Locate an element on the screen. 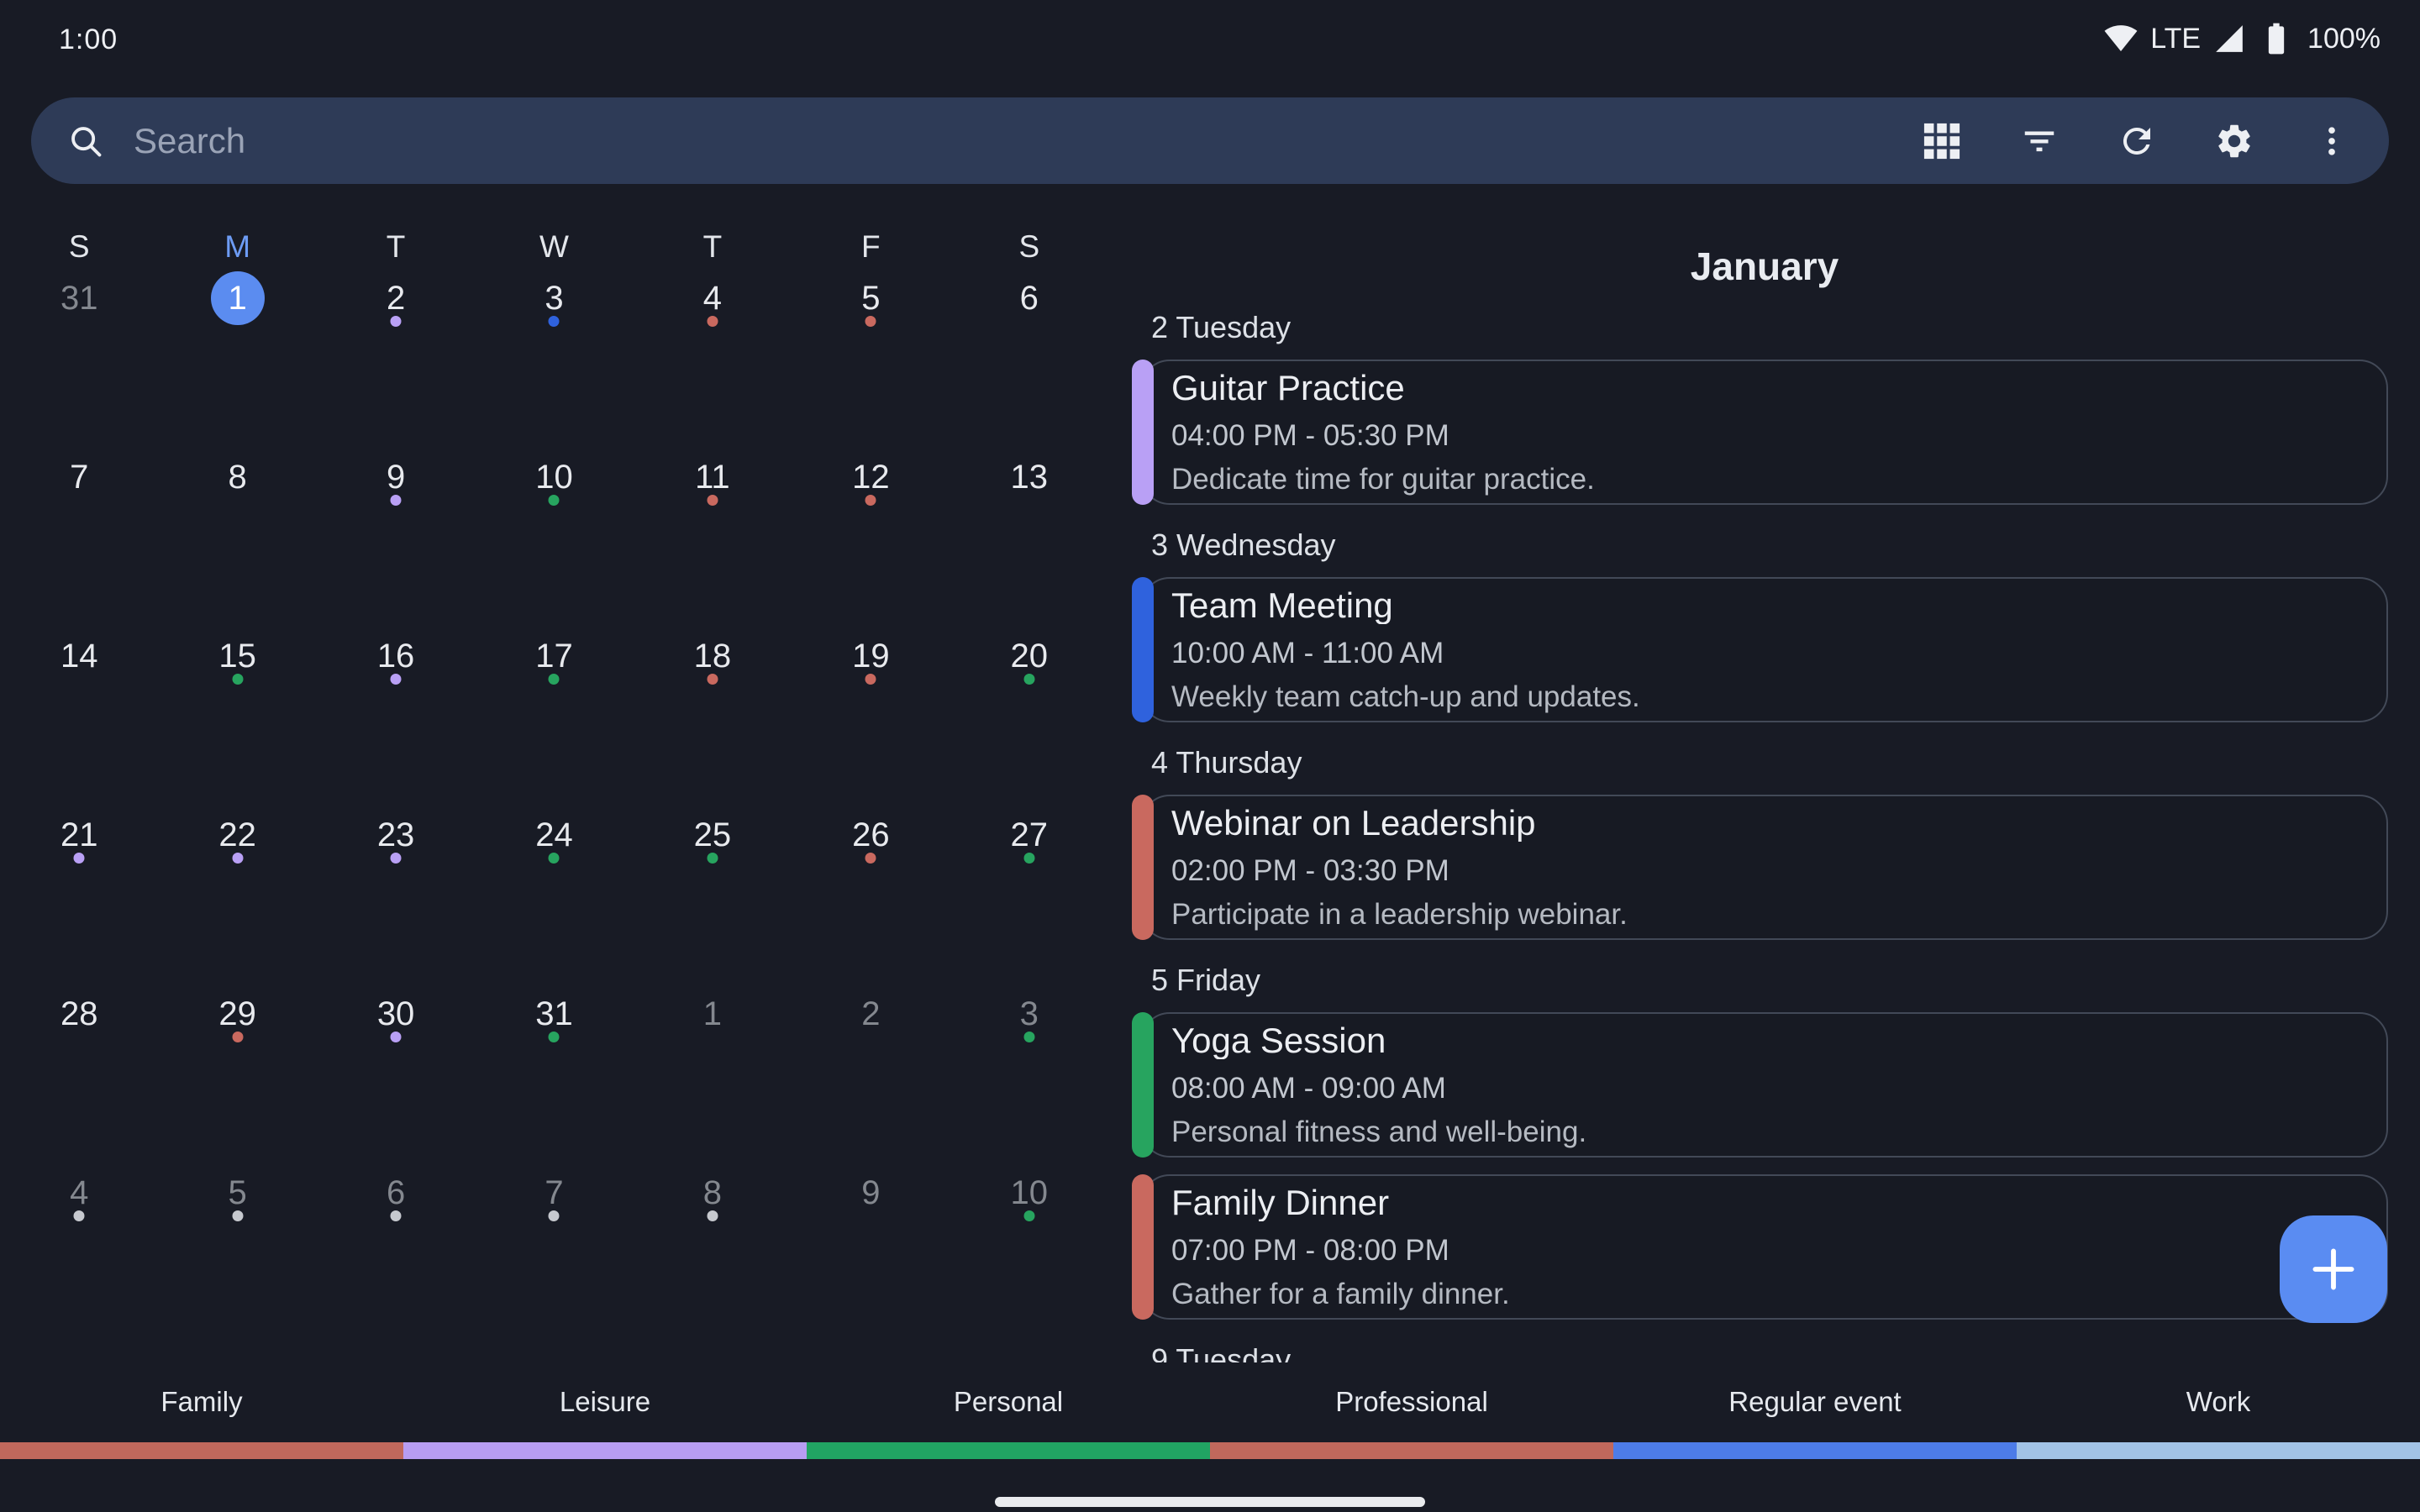 The height and width of the screenshot is (1512, 2420). day-number: 5 is located at coordinates (871, 298).